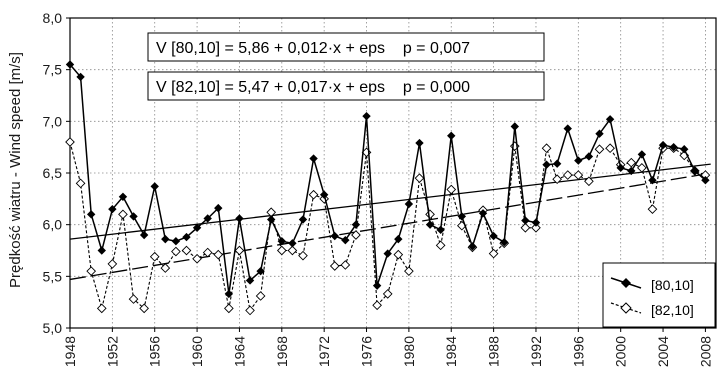 The image size is (718, 374). Describe the element at coordinates (659, 295) in the screenshot. I see `legend: [80,10] [82,10]` at that location.